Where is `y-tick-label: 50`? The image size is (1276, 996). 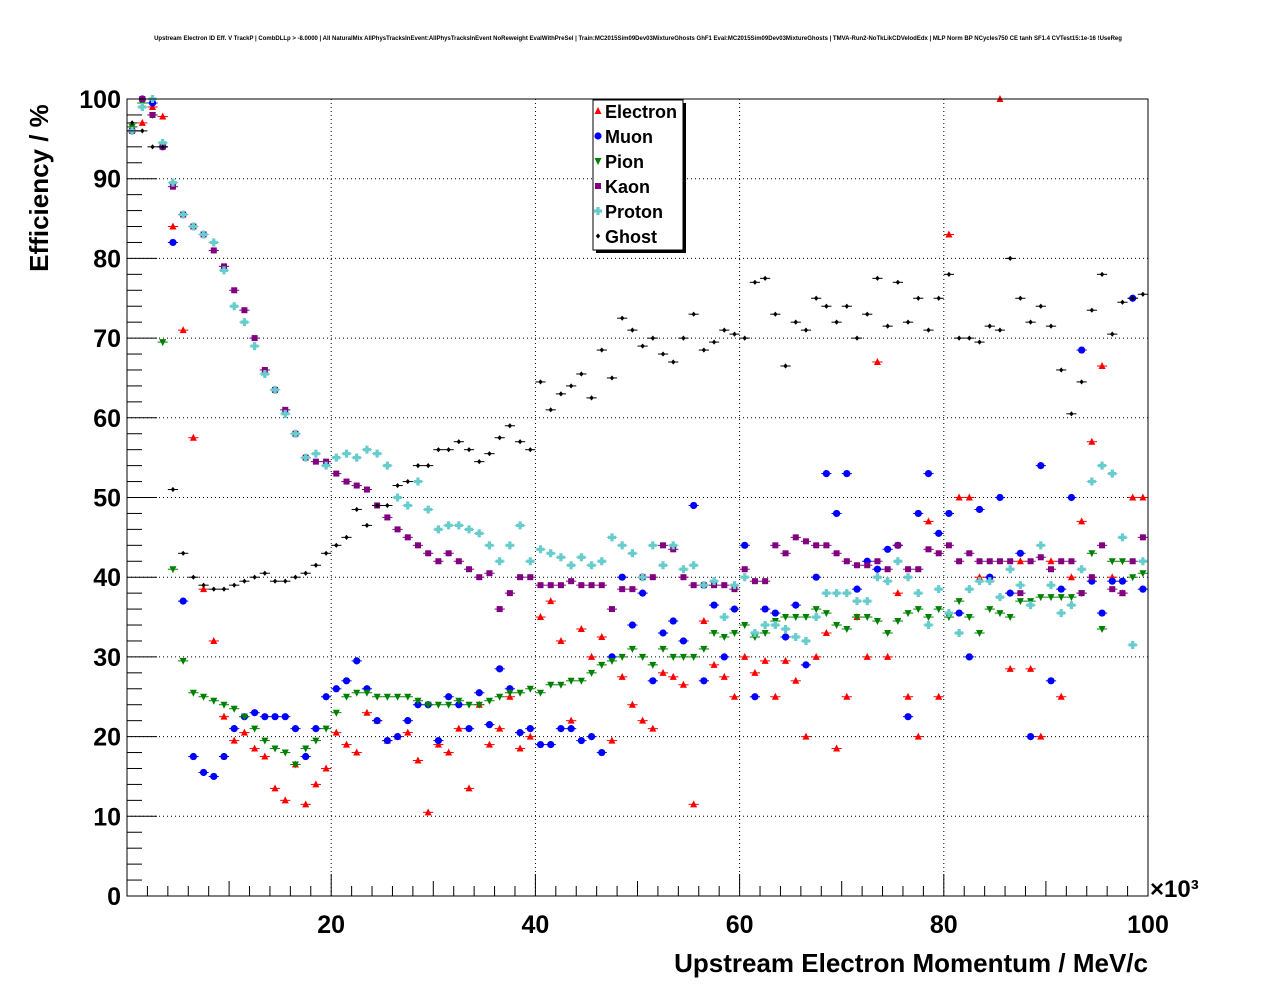 y-tick-label: 50 is located at coordinates (107, 499).